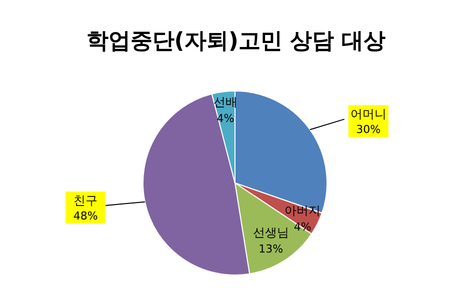 The width and height of the screenshot is (472, 297). Describe the element at coordinates (236, 41) in the screenshot. I see `chart-title: 학업중단(자퇴)고민 상담 대상` at that location.